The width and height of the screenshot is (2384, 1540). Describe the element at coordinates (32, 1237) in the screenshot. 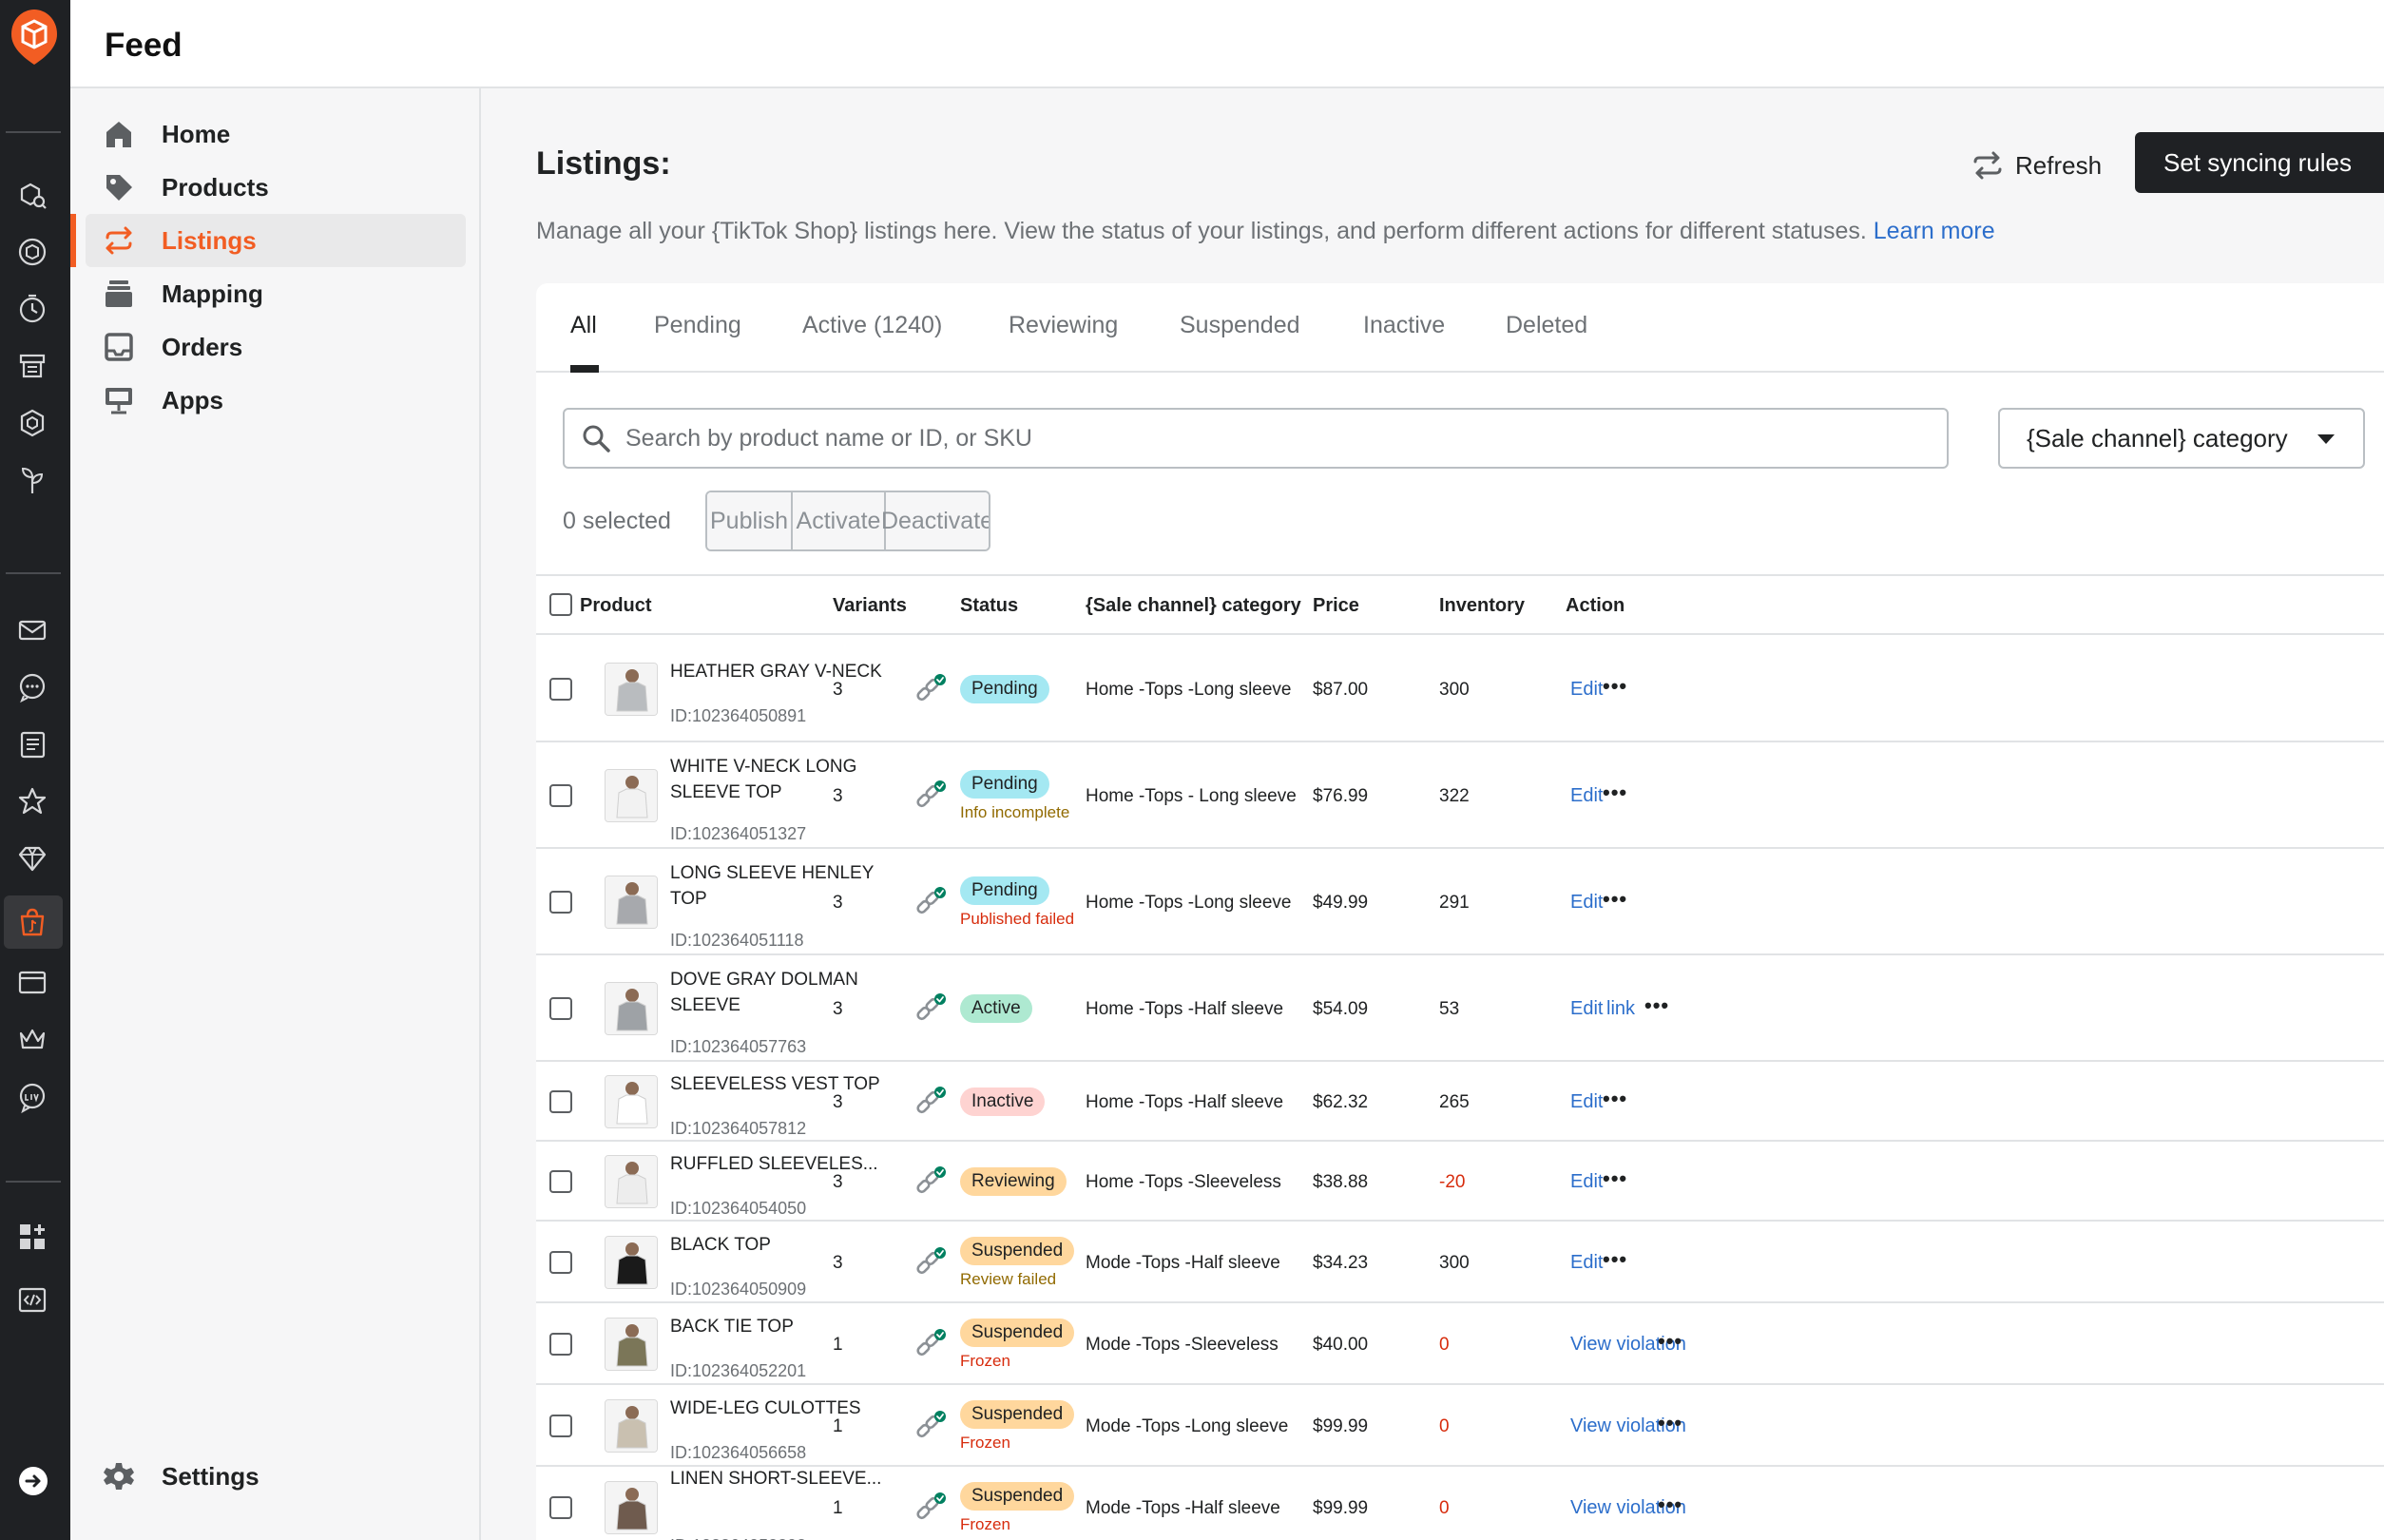

I see `add-widget-icon` at that location.